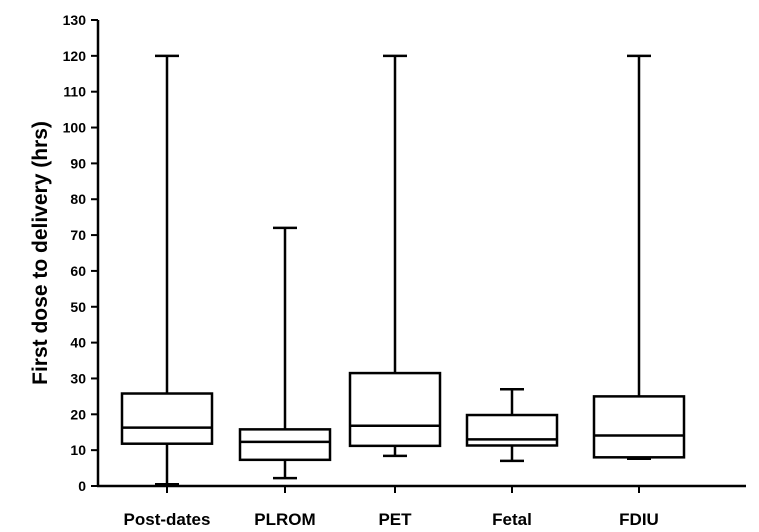 The image size is (759, 532). Describe the element at coordinates (40, 253) in the screenshot. I see `y-axis-title: First dose to delivery (hrs)` at that location.